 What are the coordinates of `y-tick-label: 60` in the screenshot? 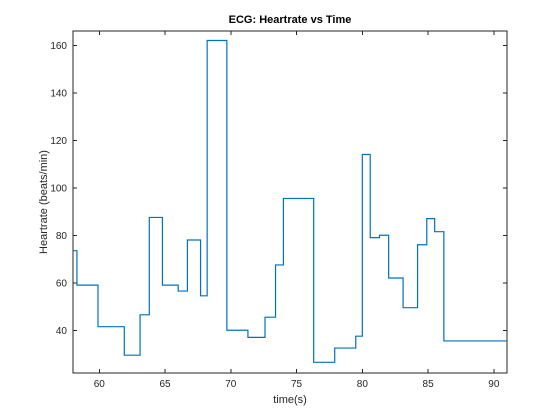 It's located at (62, 283).